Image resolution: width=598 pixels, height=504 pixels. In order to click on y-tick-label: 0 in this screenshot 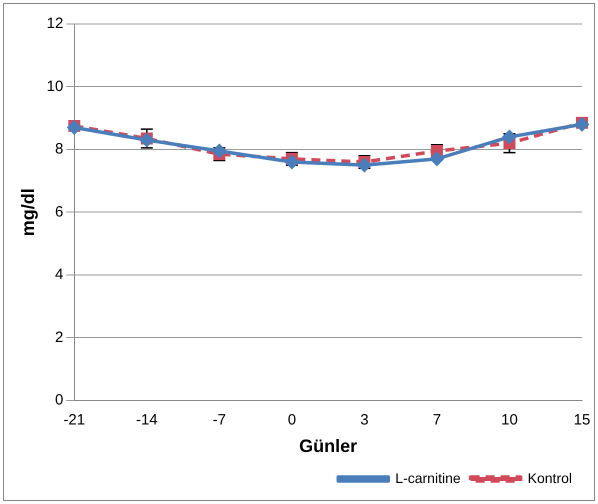, I will do `click(59, 400)`.